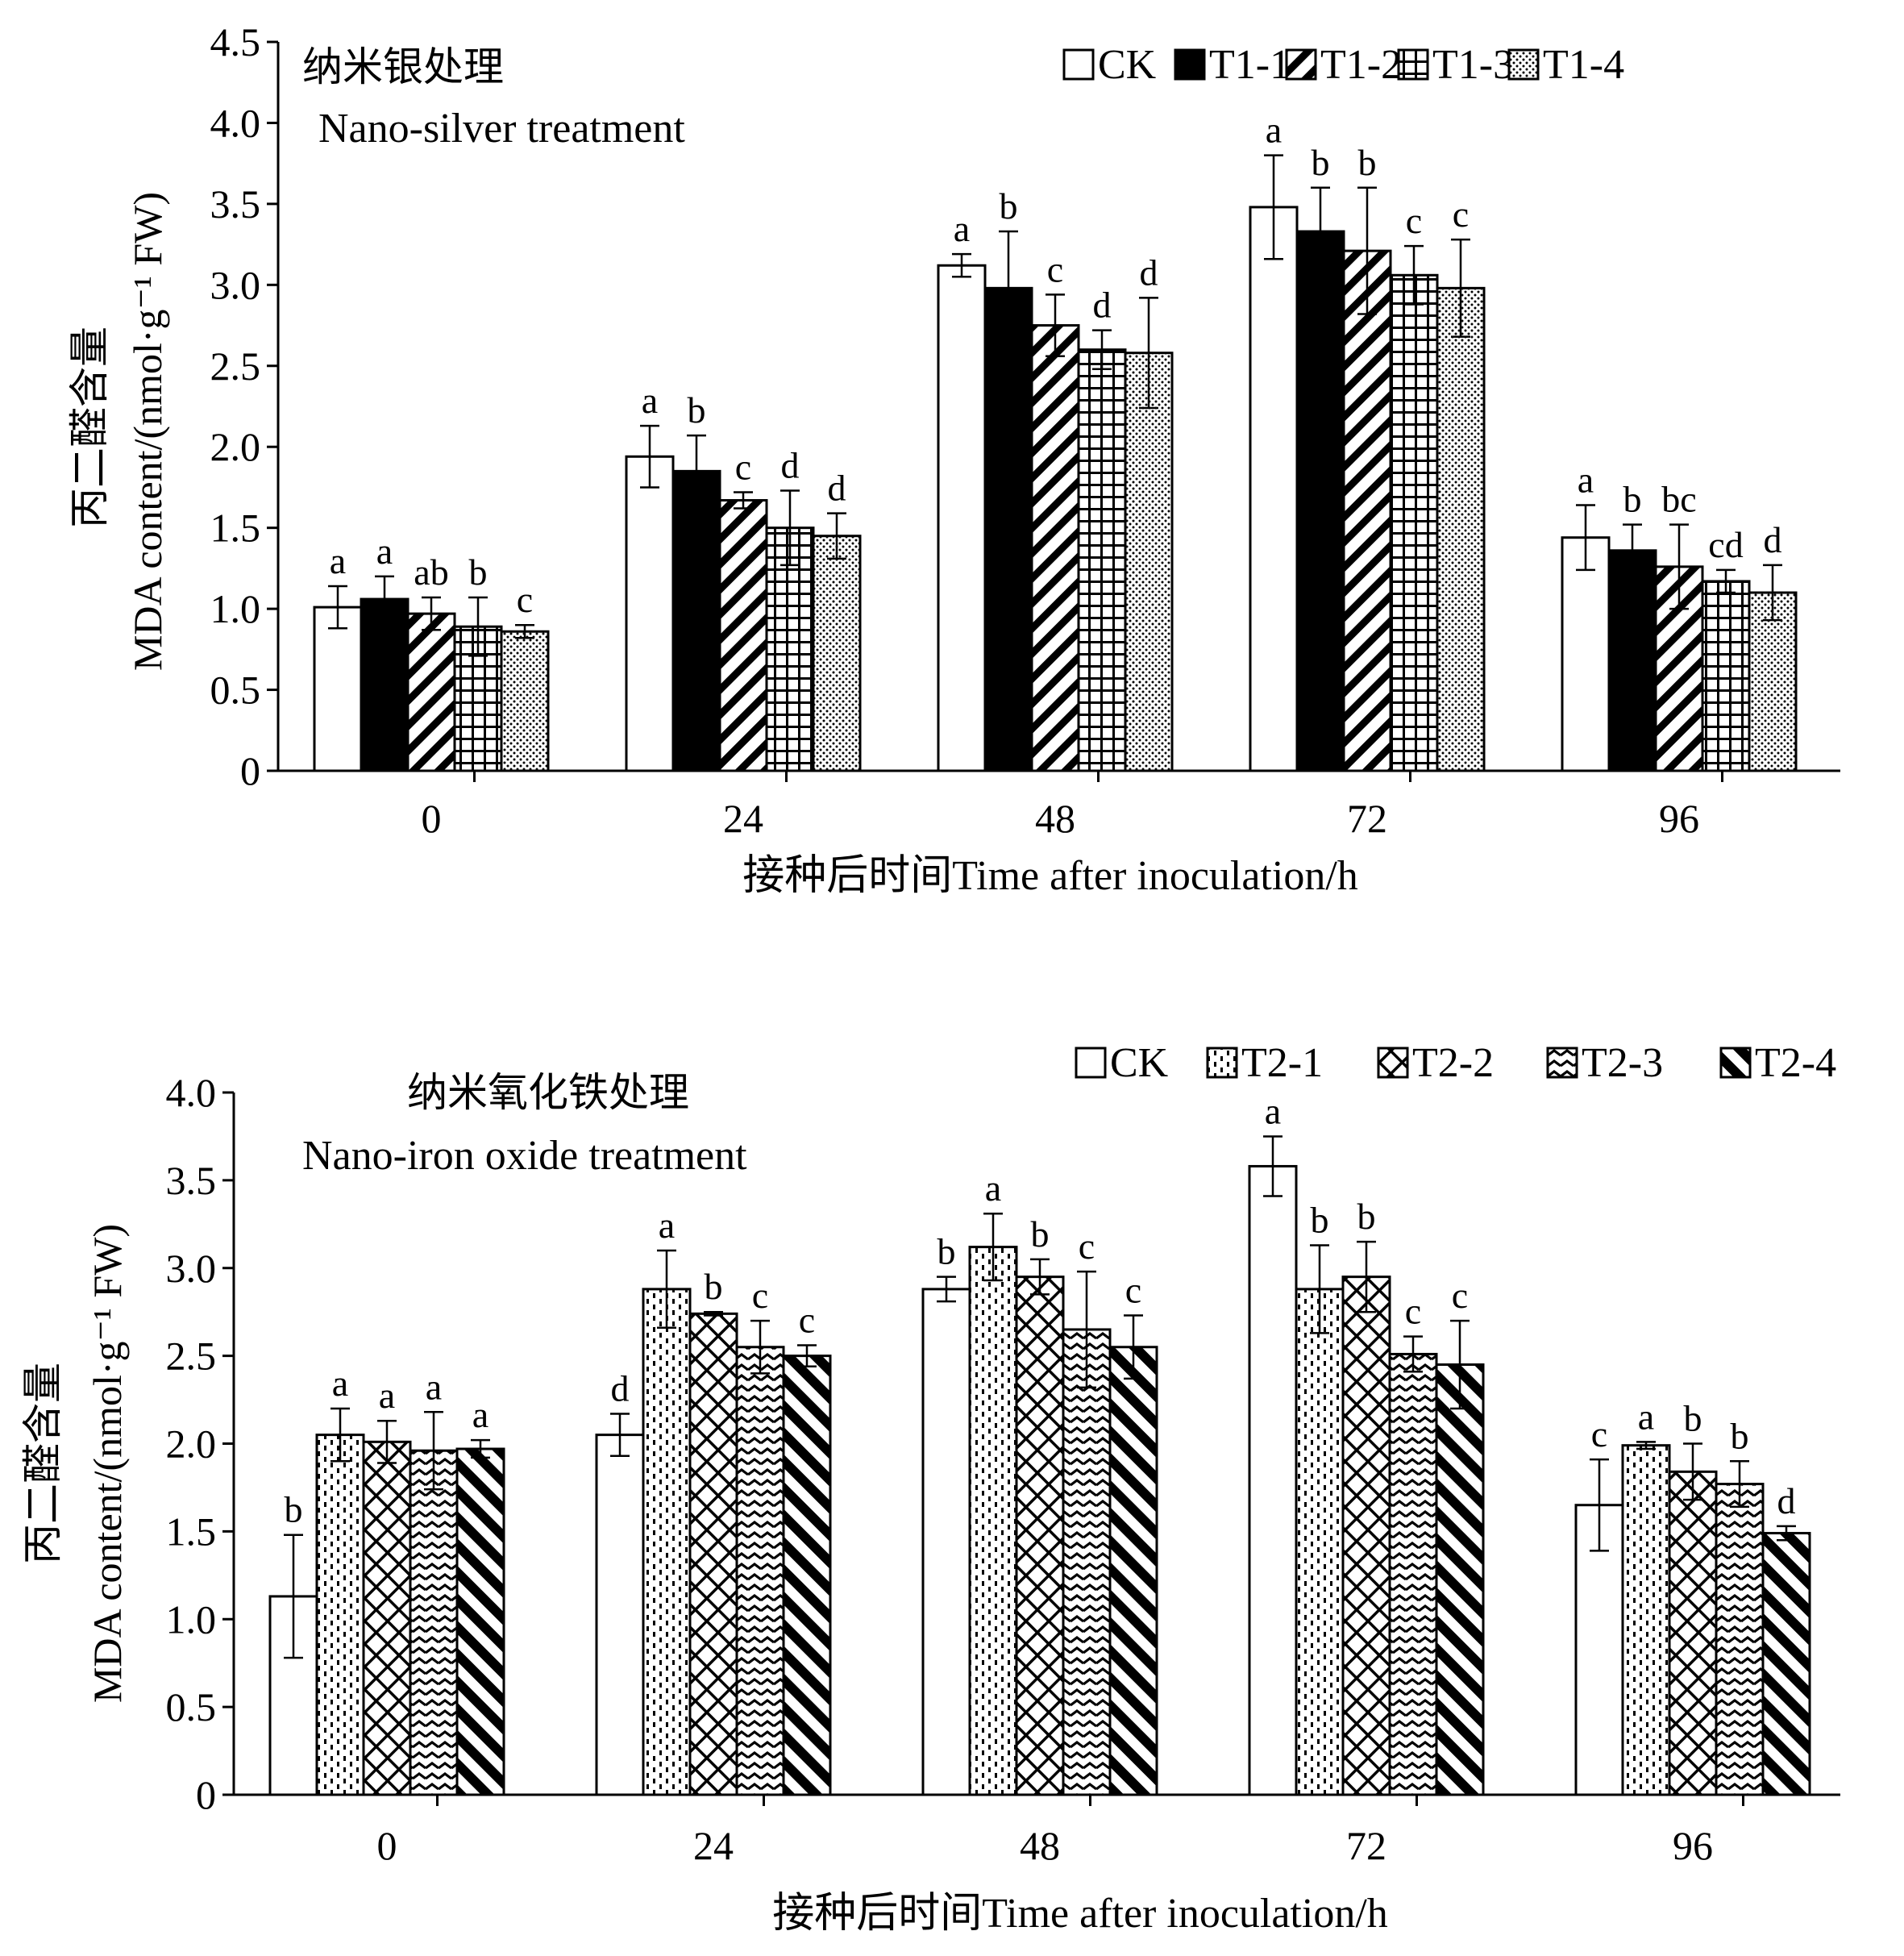  What do you see at coordinates (1361, 65) in the screenshot?
I see `legend-label: T1-2` at bounding box center [1361, 65].